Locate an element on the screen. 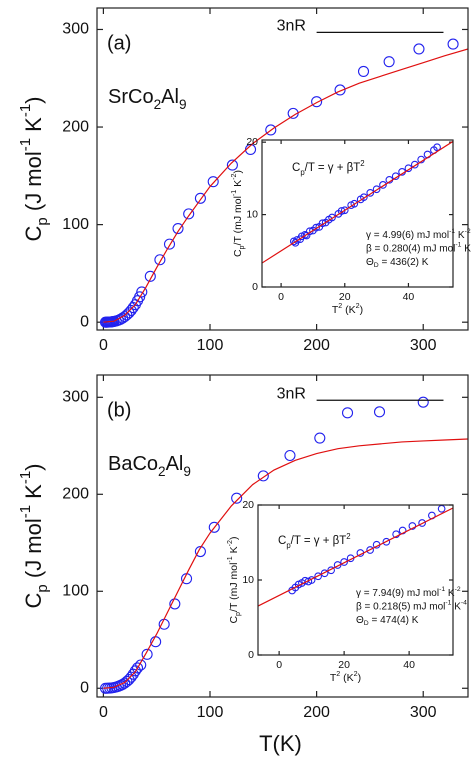 Image resolution: width=471 pixels, height=758 pixels. fit-parameter: γ = 7.94(9) mJ mol-1 K-2 is located at coordinates (408, 592).